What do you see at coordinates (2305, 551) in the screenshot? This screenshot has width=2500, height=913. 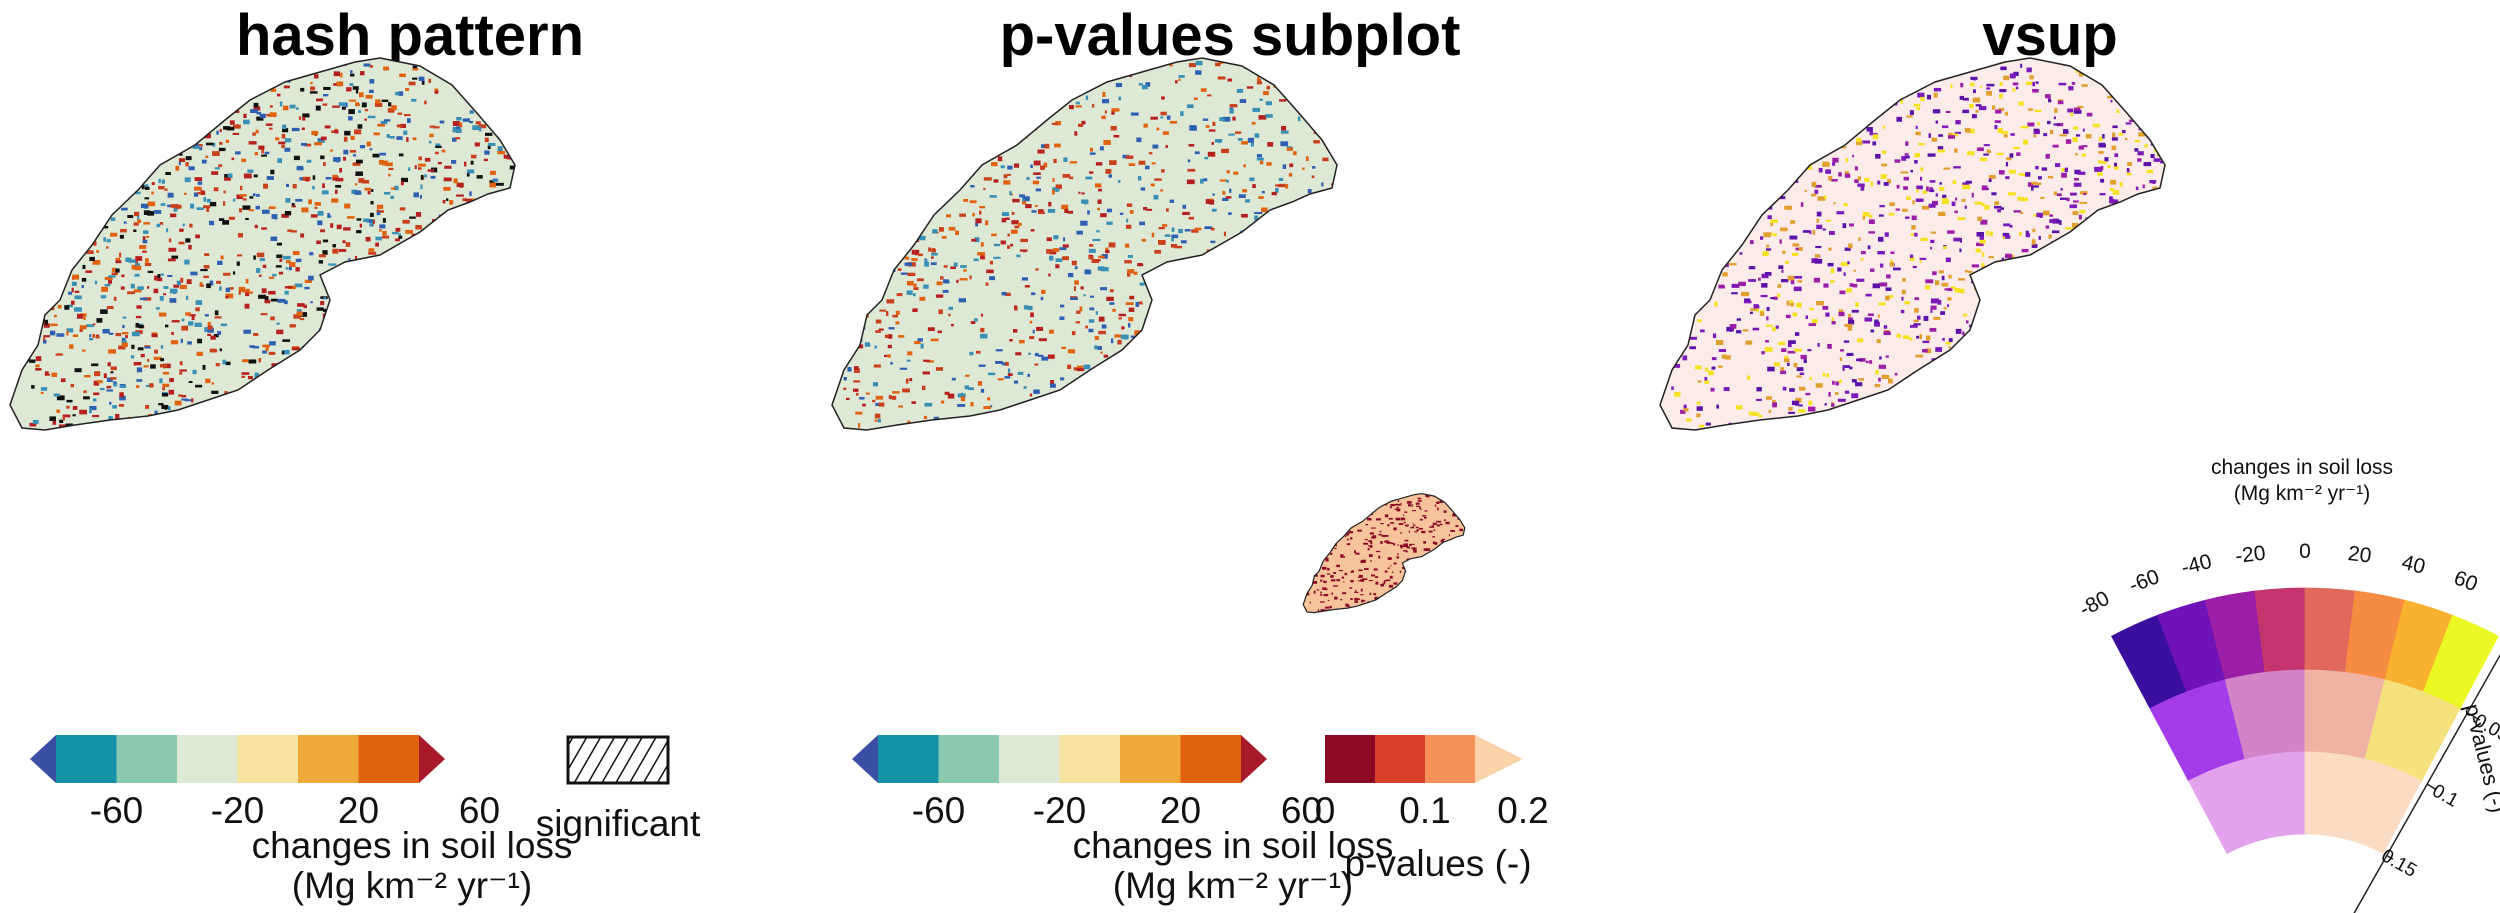 I see `vsup-x-tick: 0` at bounding box center [2305, 551].